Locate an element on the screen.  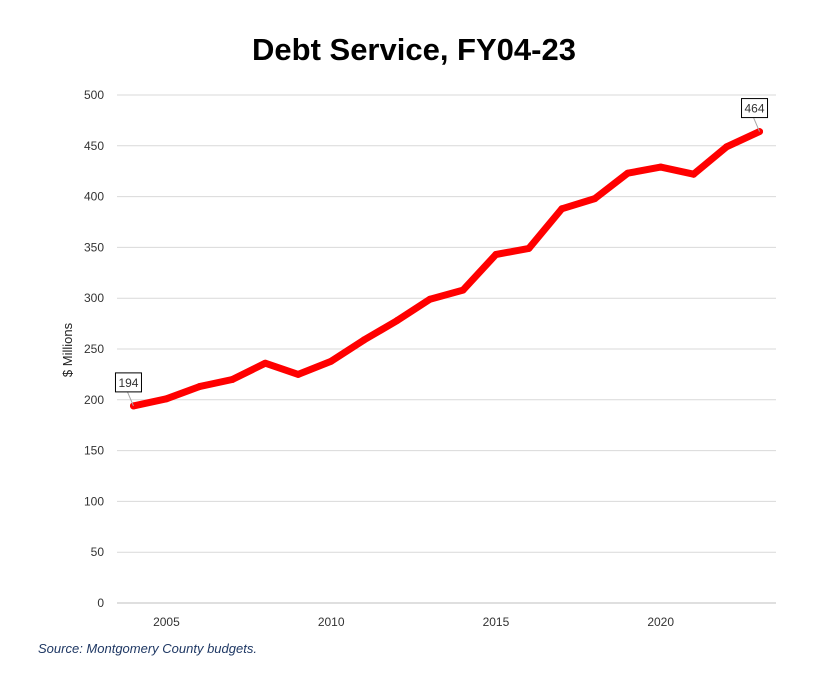
y-tick-label: 50 is located at coordinates (98, 552).